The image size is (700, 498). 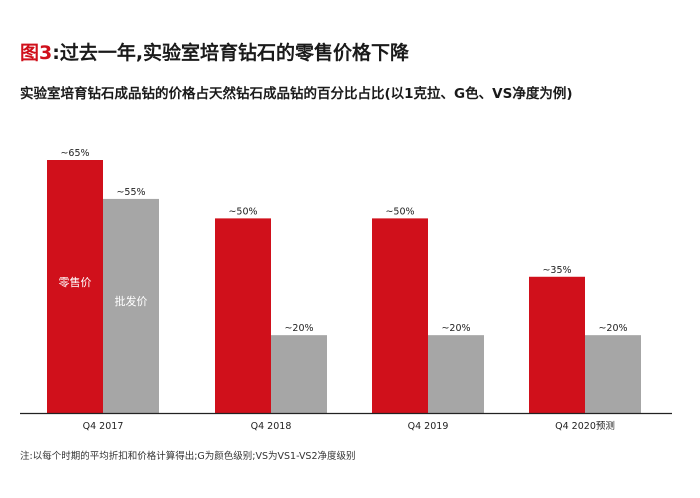 I want to click on series-label: 零售价, so click(x=75, y=282).